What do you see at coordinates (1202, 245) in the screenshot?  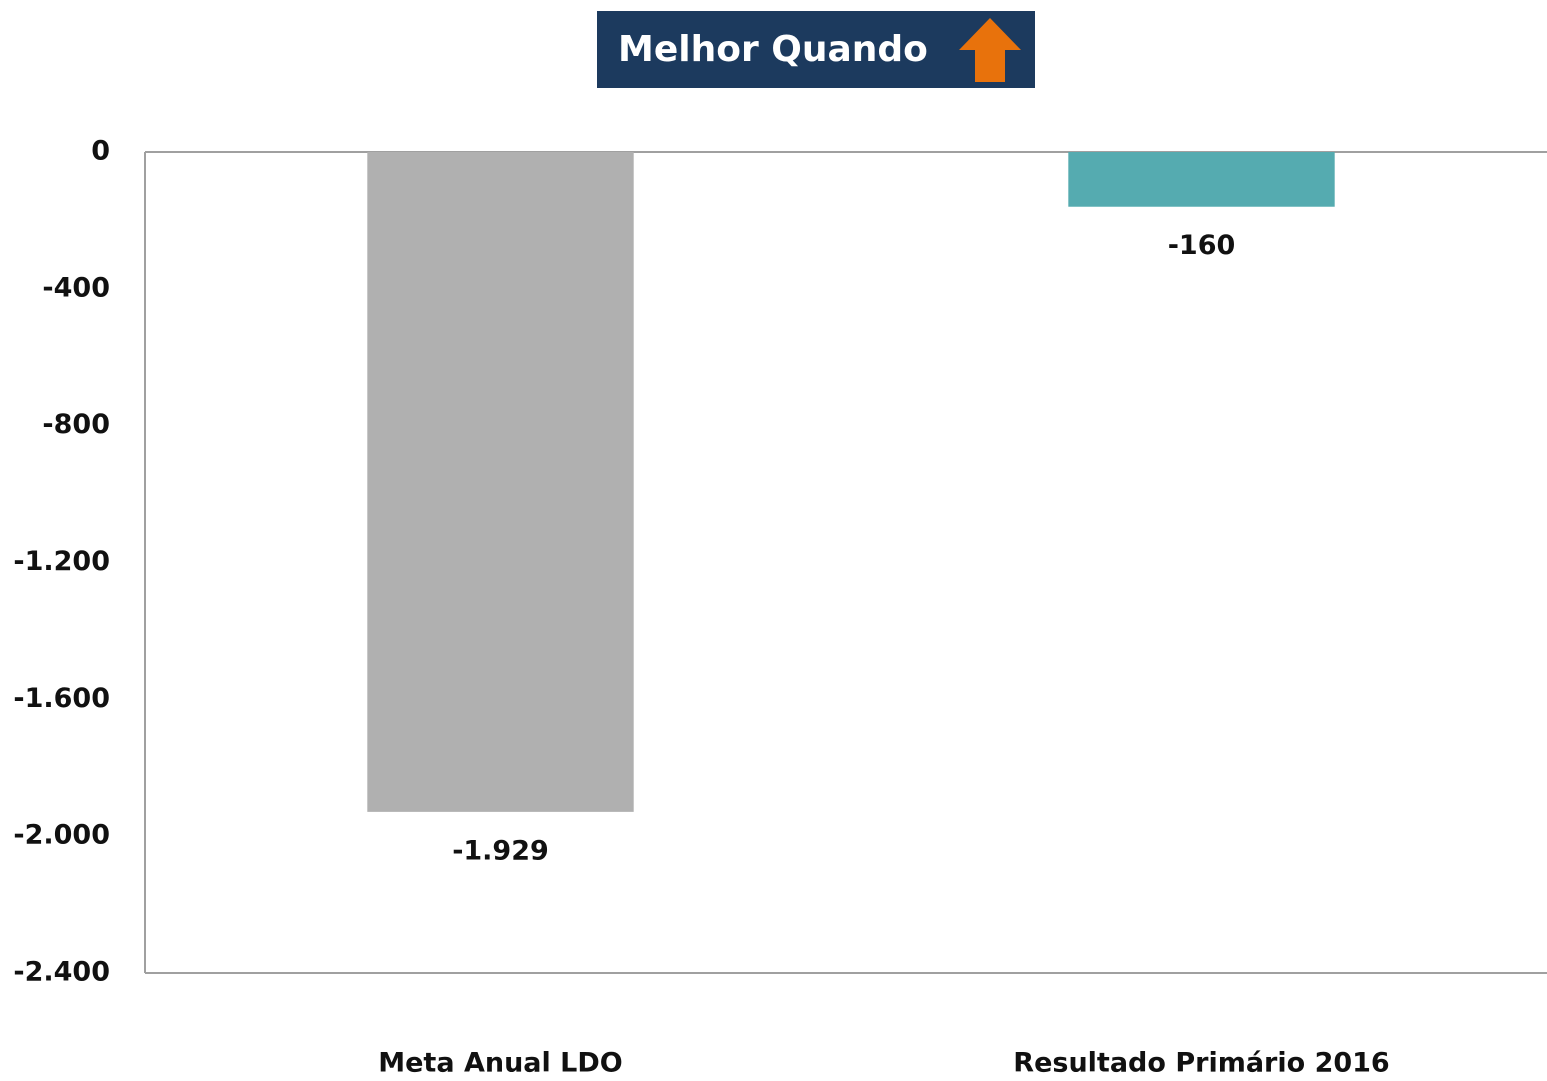 I see `value-label: -160` at bounding box center [1202, 245].